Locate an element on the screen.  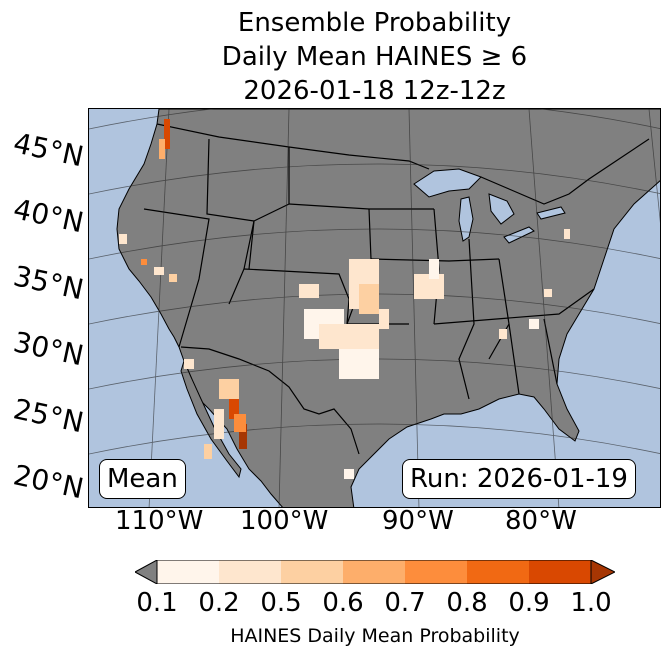
lake-ontario is located at coordinates (551, 213).